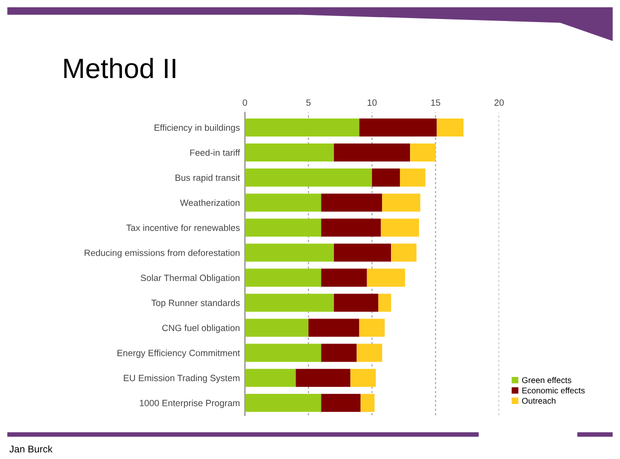 The image size is (620, 459). What do you see at coordinates (372, 102) in the screenshot?
I see `x-tick-label: 10` at bounding box center [372, 102].